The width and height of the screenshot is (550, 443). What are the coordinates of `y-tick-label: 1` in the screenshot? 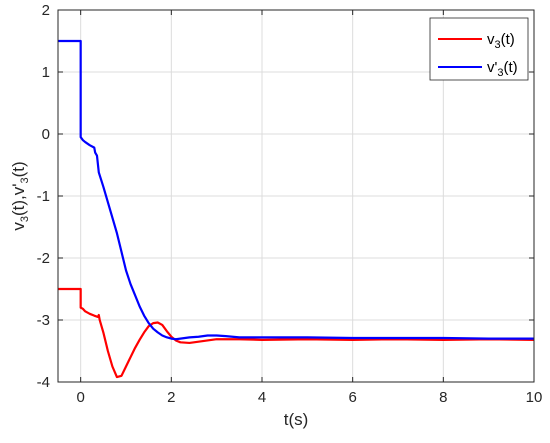 It's located at (46, 72).